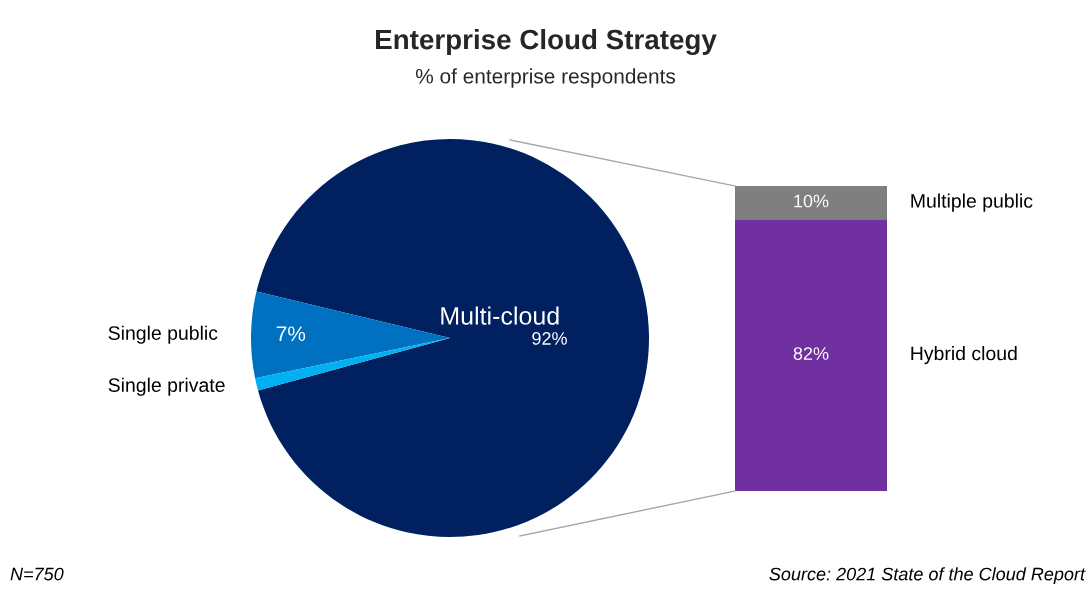  Describe the element at coordinates (546, 42) in the screenshot. I see `chart-title: Enterprise Cloud Strategy` at that location.